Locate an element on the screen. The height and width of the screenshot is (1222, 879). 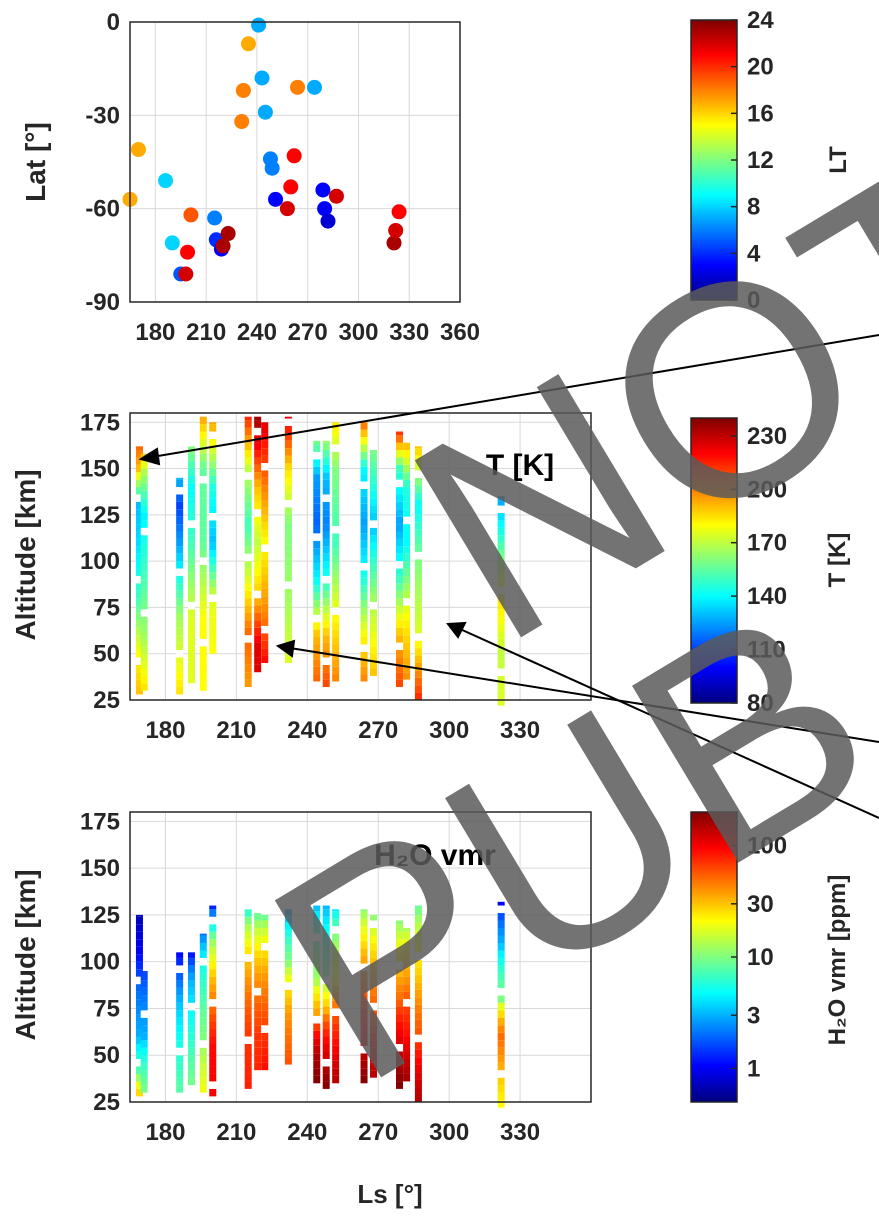
scatter-point is located at coordinates (272, 168).